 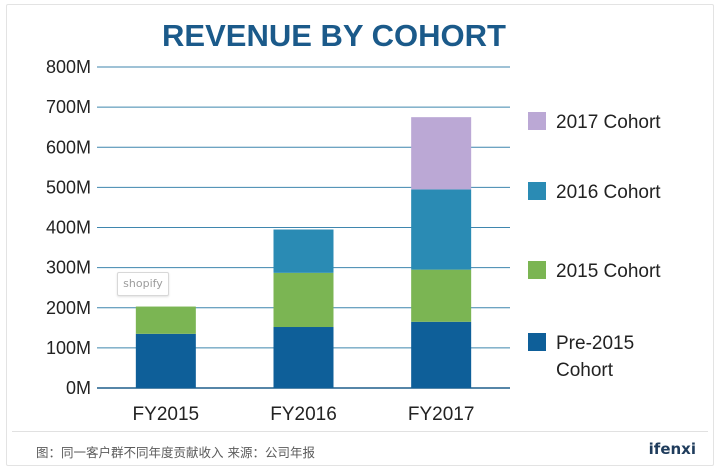 What do you see at coordinates (78, 388) in the screenshot?
I see `y-tick-label: 0M` at bounding box center [78, 388].